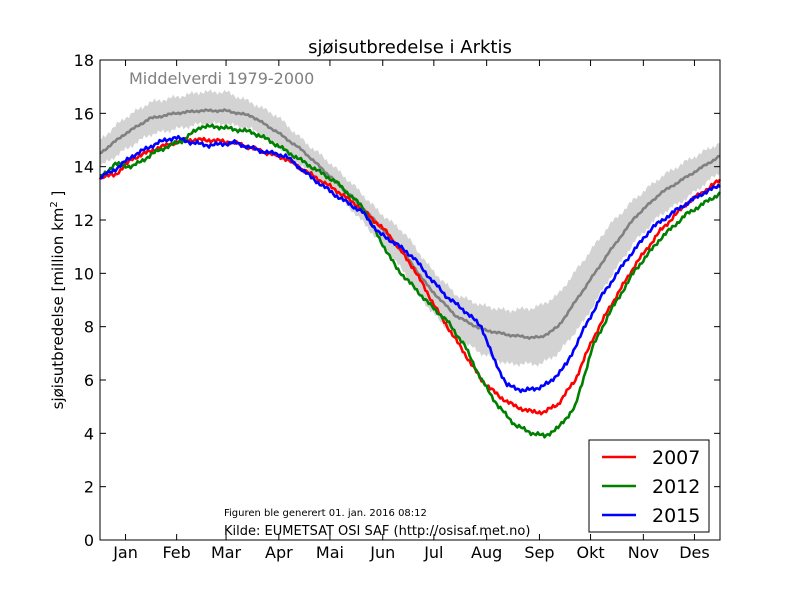 The width and height of the screenshot is (800, 600). What do you see at coordinates (125, 552) in the screenshot?
I see `x-tick-label-jan: Jan` at bounding box center [125, 552].